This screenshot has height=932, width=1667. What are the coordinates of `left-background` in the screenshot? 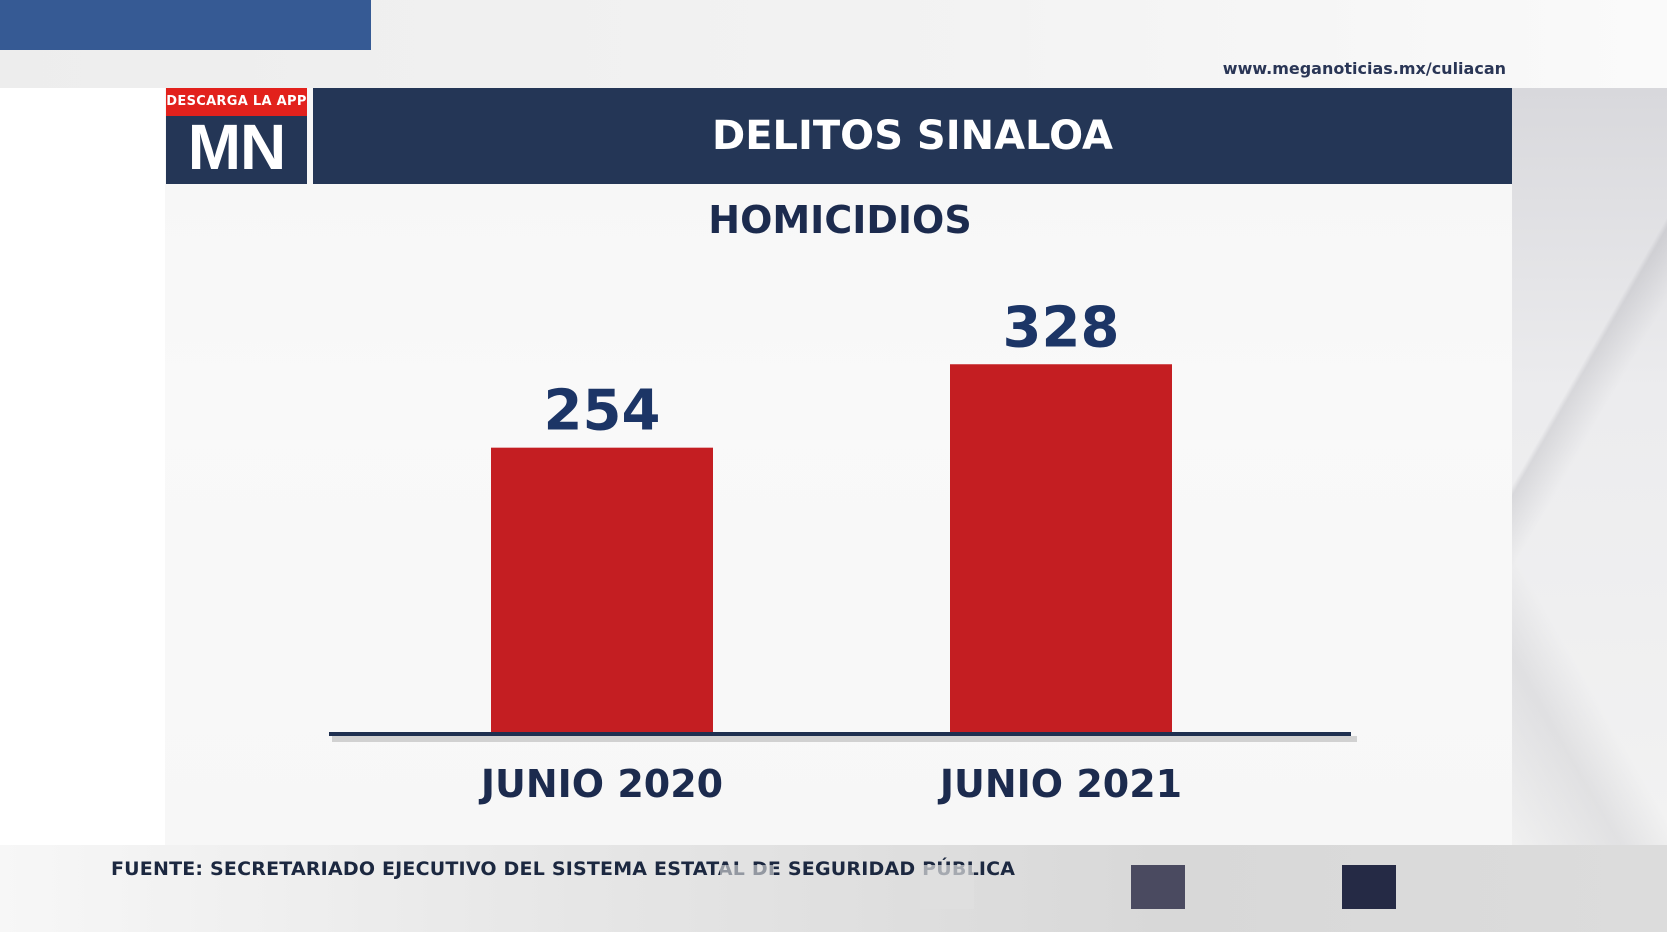 It's located at (82, 466).